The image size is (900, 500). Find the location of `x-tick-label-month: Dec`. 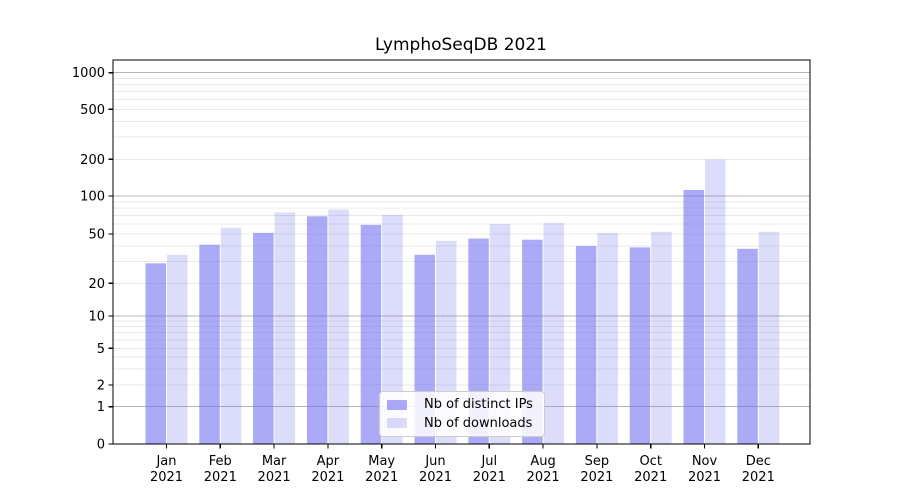

x-tick-label-month: Dec is located at coordinates (758, 461).